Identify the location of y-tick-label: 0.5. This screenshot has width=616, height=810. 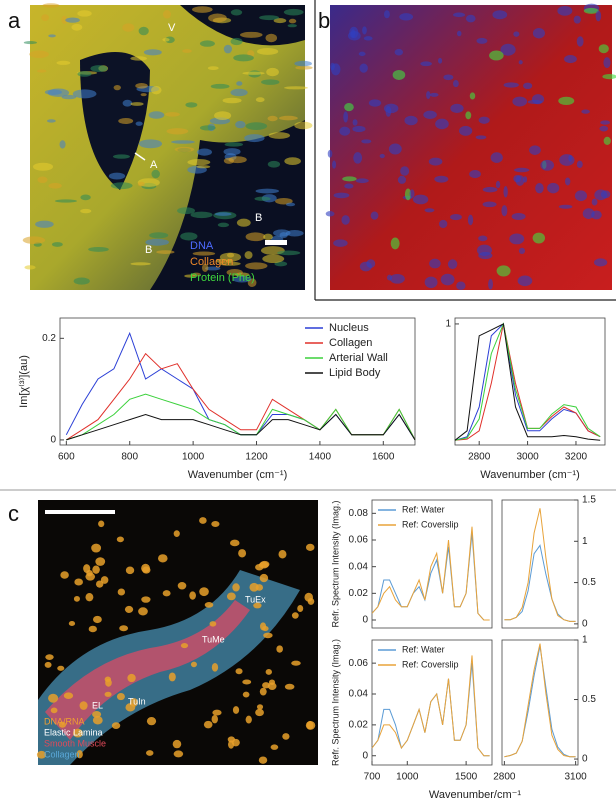
(589, 699).